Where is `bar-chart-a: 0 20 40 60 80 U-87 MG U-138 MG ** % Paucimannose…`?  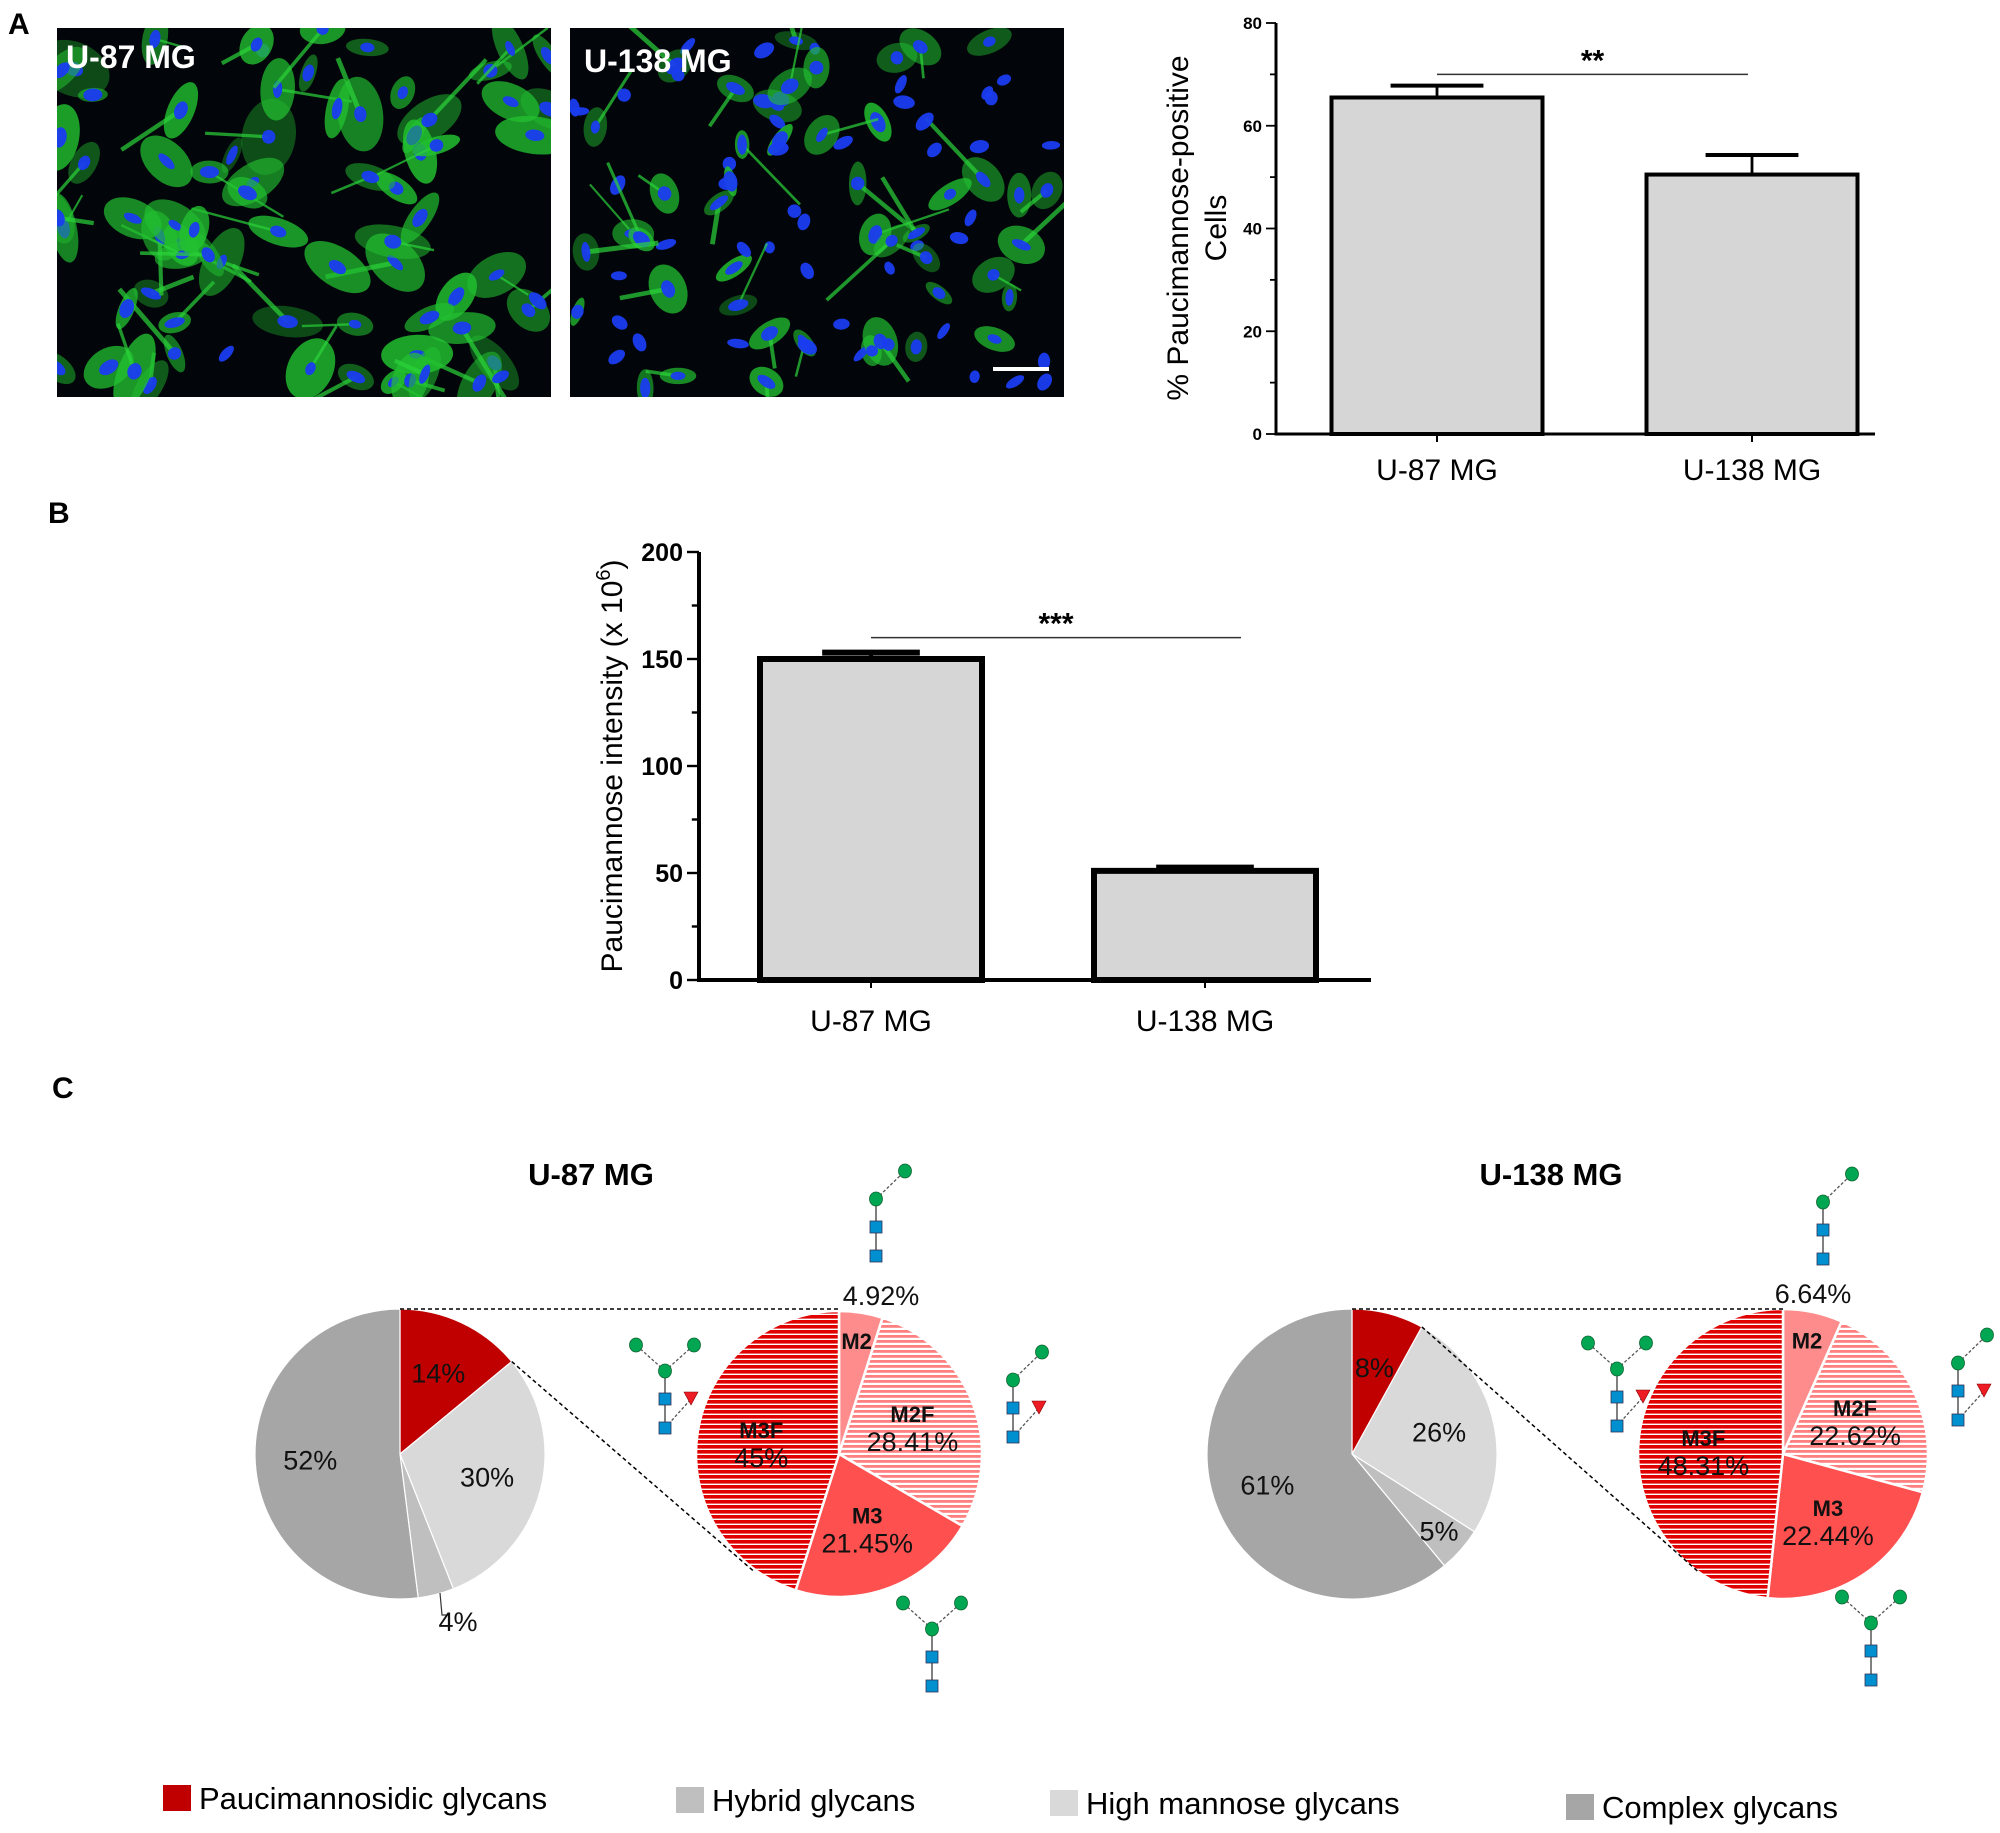 bar-chart-a: 0 20 40 60 80 U-87 MG U-138 MG ** % Paucimannose… is located at coordinates (1518, 250).